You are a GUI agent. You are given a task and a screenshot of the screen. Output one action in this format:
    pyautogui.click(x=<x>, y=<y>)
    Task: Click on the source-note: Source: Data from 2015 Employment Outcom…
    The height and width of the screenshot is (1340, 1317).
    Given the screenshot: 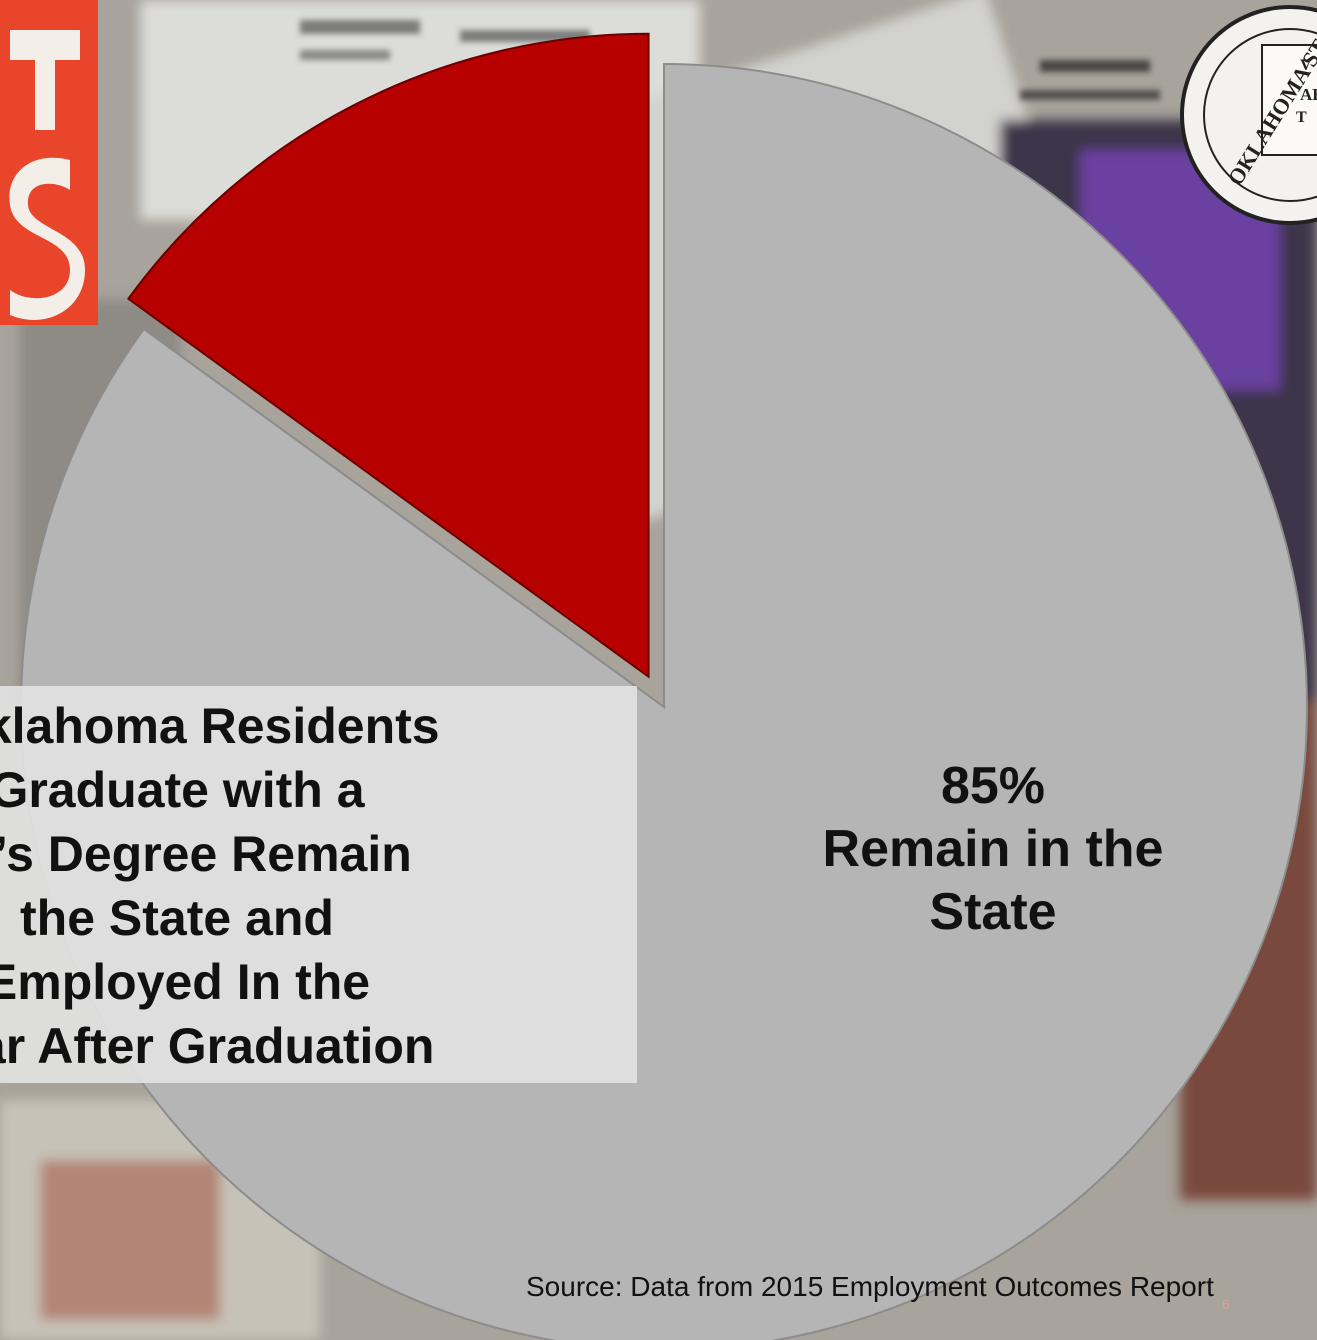 What is the action you would take?
    pyautogui.click(x=870, y=1286)
    